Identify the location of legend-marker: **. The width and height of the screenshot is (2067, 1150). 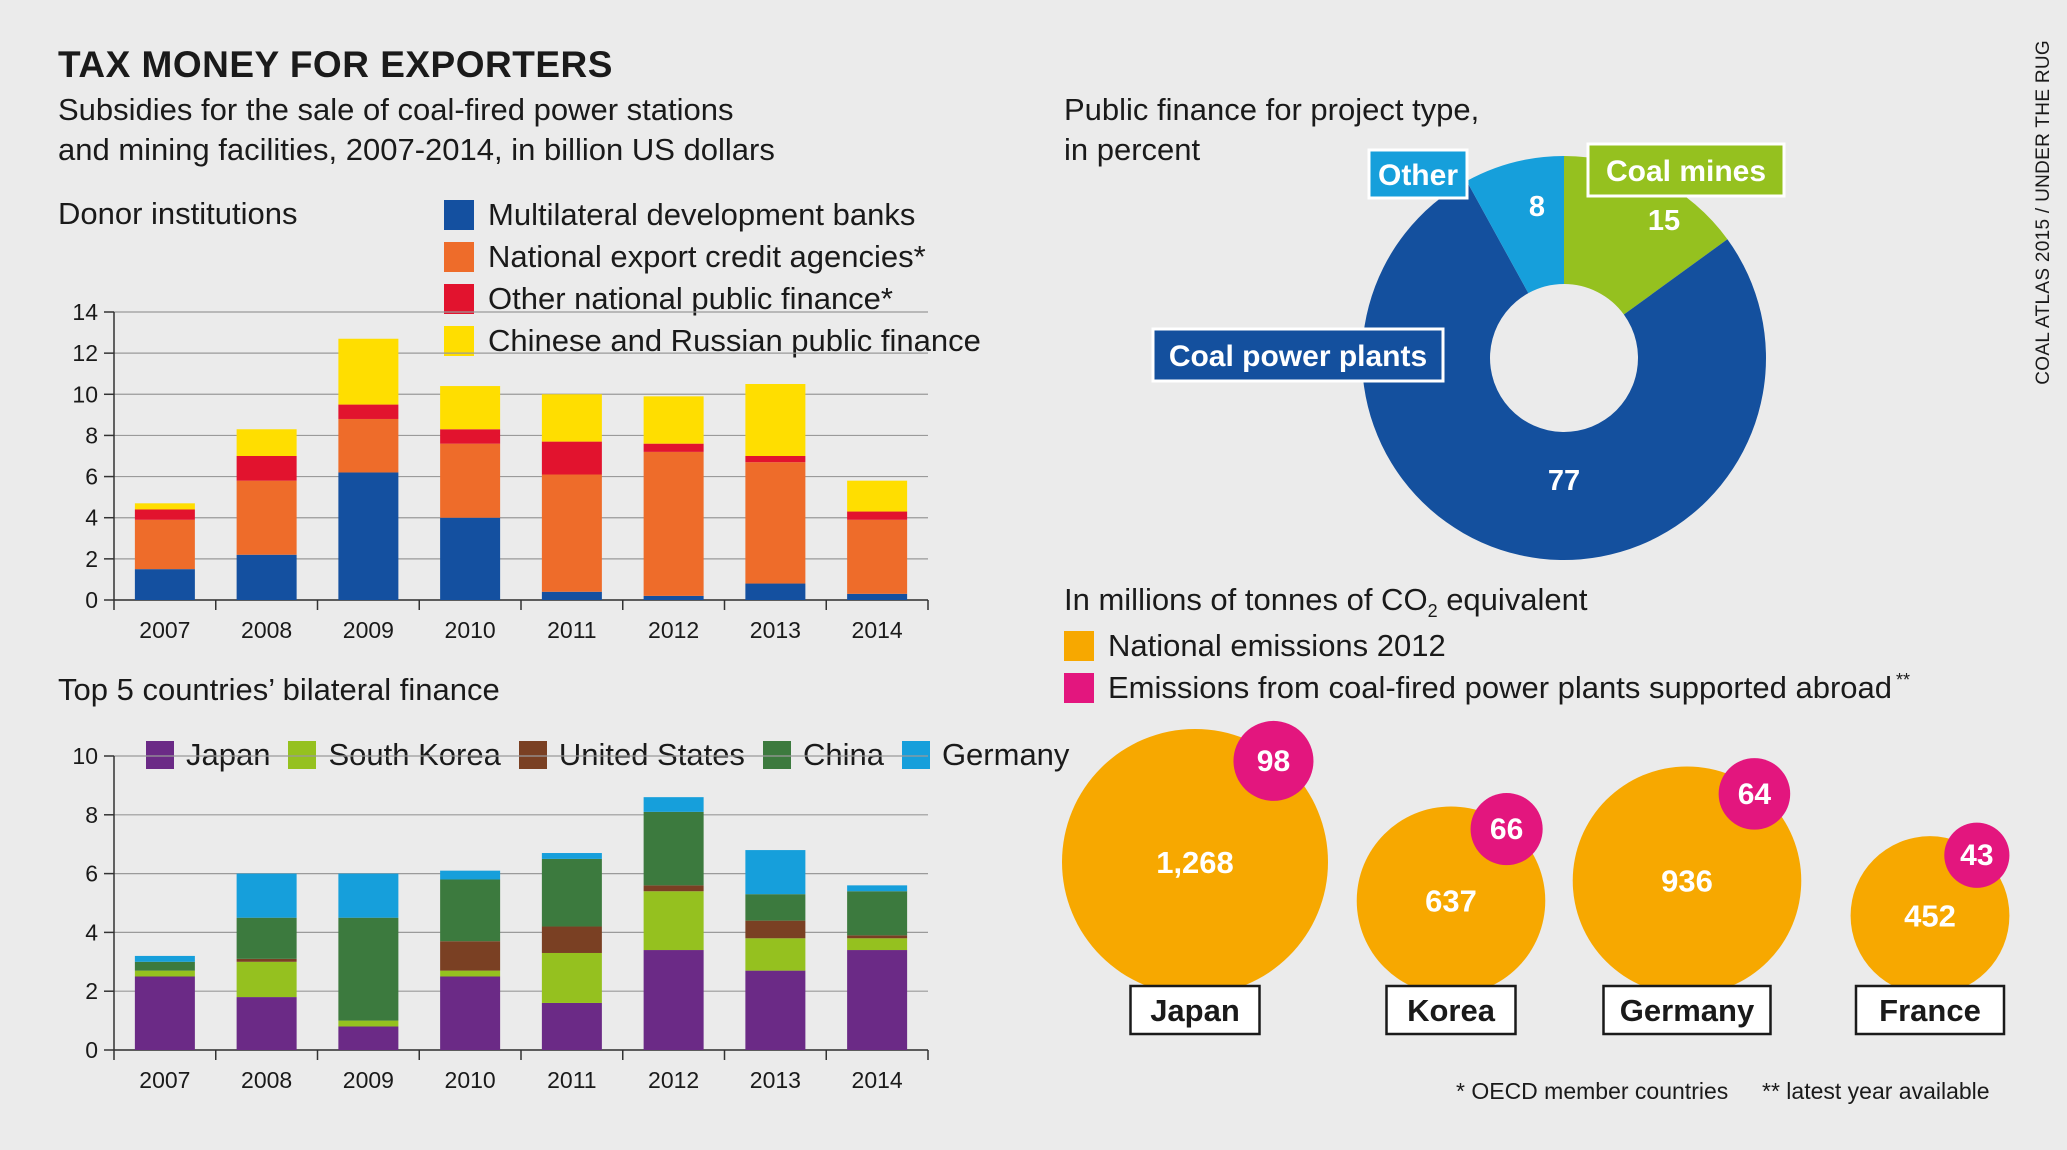
(1903, 680).